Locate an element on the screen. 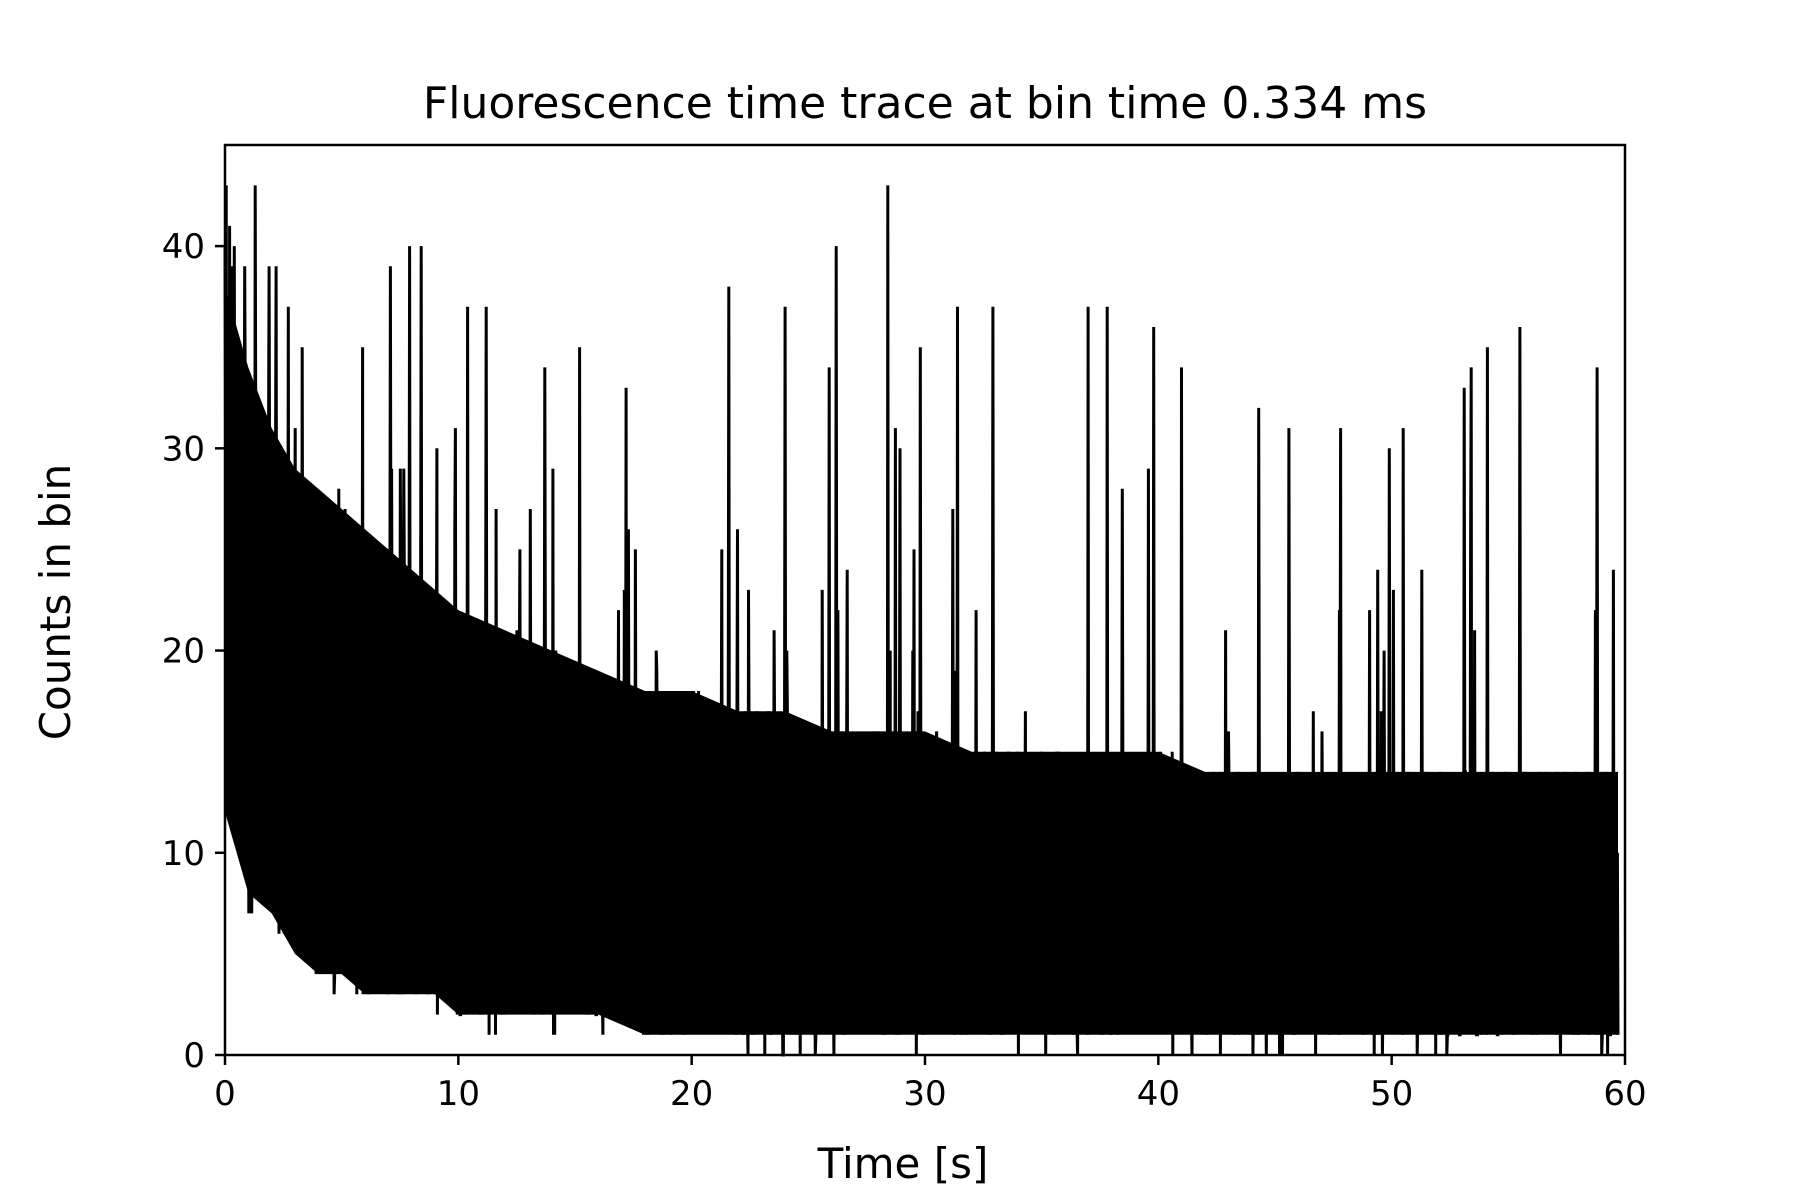  x-tick-label: 40 is located at coordinates (1158, 1094).